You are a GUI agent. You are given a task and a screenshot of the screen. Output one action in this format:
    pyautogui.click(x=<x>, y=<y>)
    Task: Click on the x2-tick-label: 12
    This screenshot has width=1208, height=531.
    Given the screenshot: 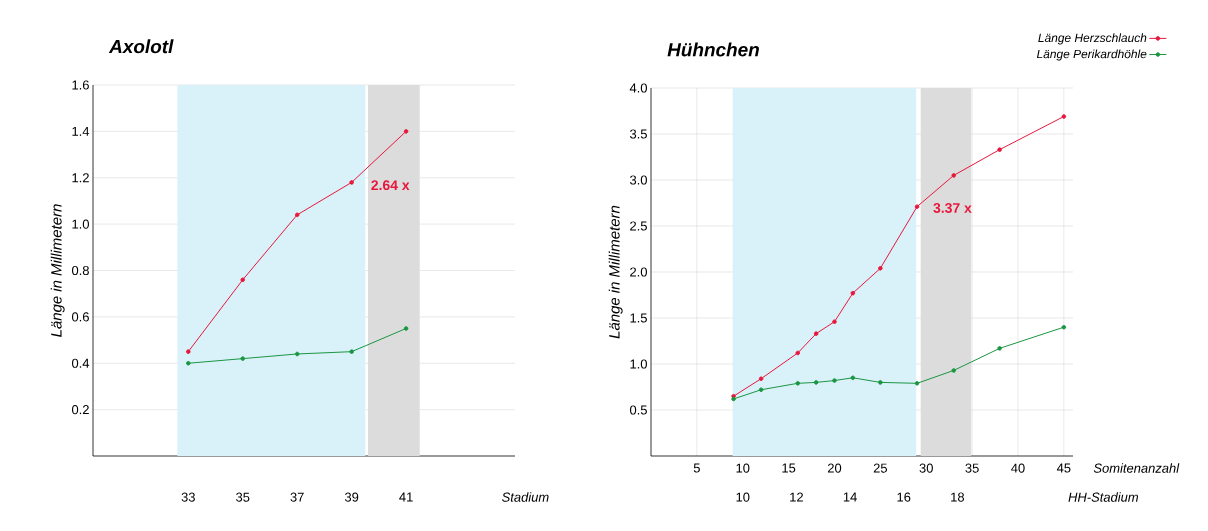 What is the action you would take?
    pyautogui.click(x=796, y=497)
    